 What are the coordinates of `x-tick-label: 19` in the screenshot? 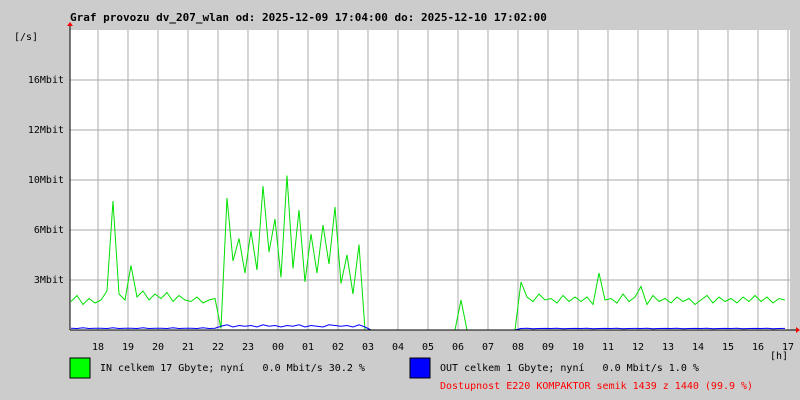 It's located at (128, 347).